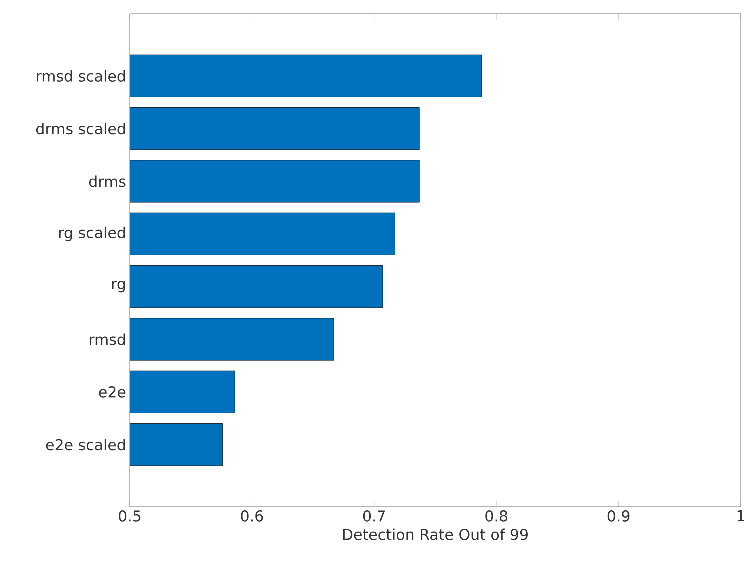 The height and width of the screenshot is (561, 747). What do you see at coordinates (130, 516) in the screenshot?
I see `x-tick-label: 0.5` at bounding box center [130, 516].